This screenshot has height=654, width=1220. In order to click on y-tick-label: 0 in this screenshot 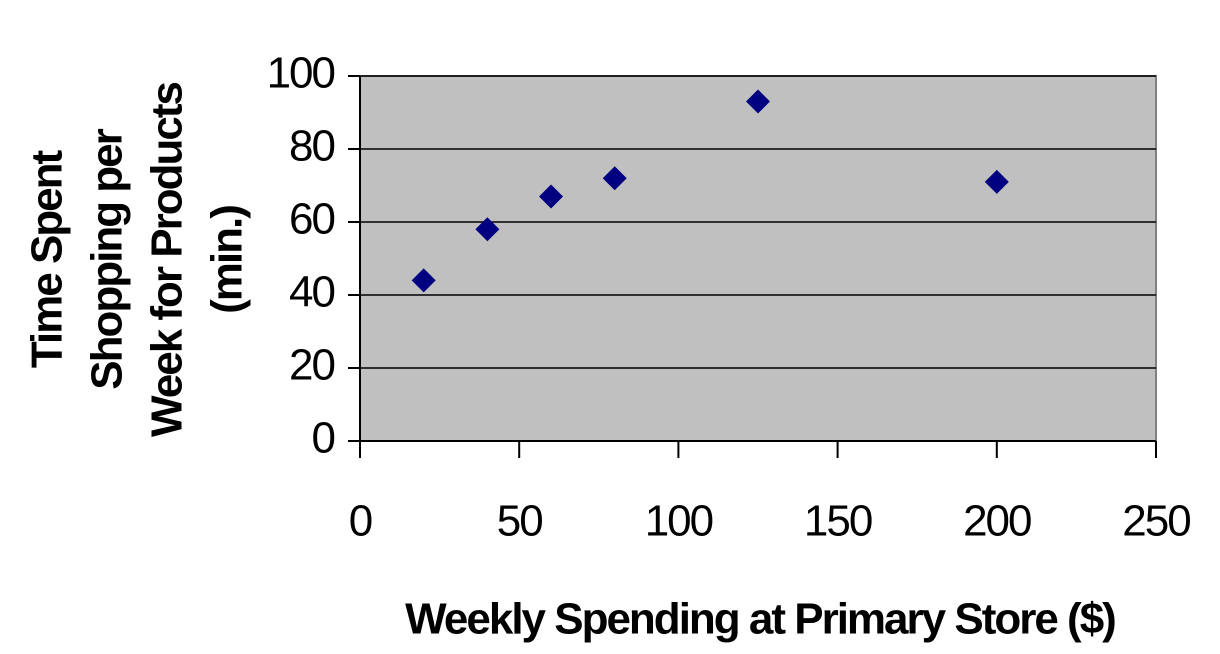, I will do `click(323, 438)`.